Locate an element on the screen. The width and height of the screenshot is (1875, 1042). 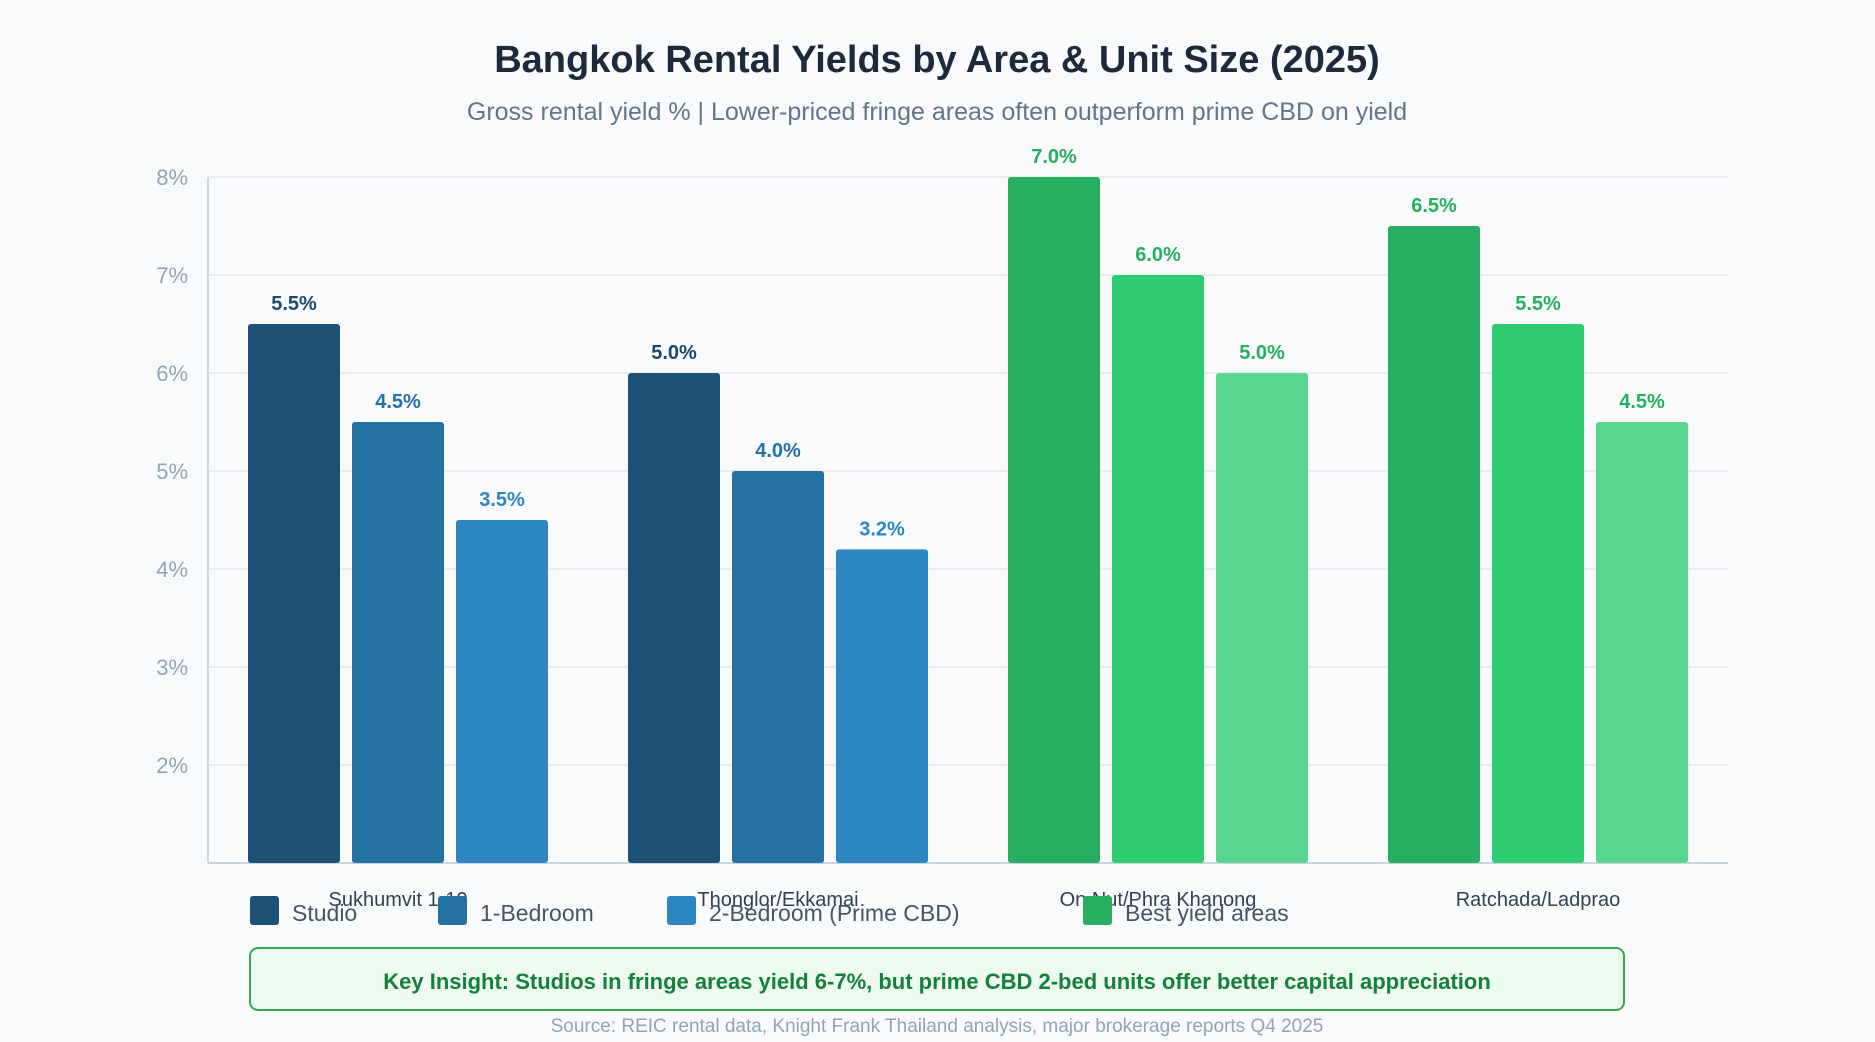
value-label: 3.5% is located at coordinates (502, 500).